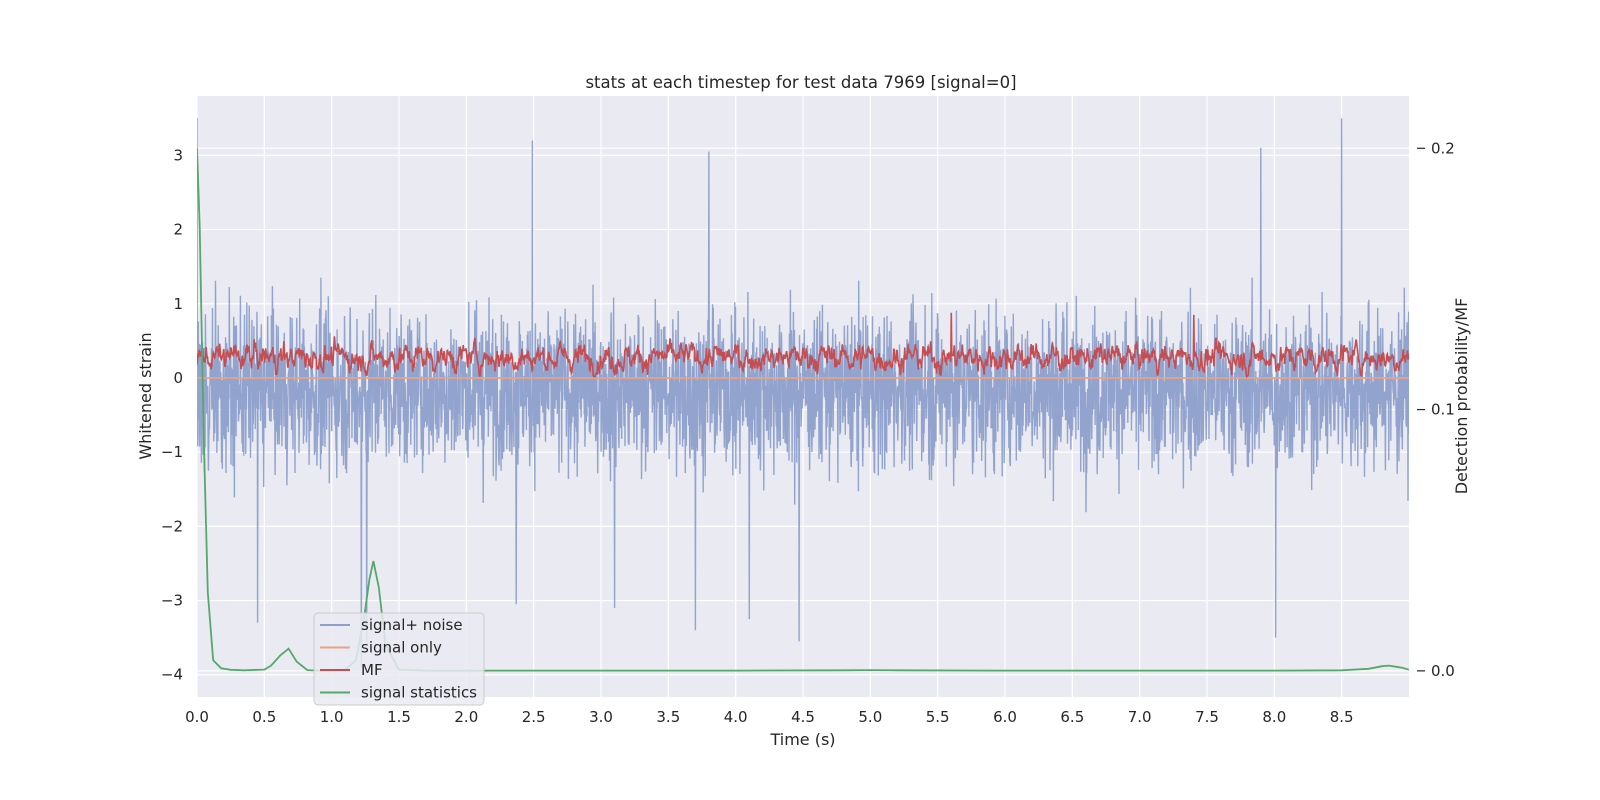 Image resolution: width=1600 pixels, height=800 pixels. Describe the element at coordinates (419, 693) in the screenshot. I see `legend-label: signal statistics` at that location.